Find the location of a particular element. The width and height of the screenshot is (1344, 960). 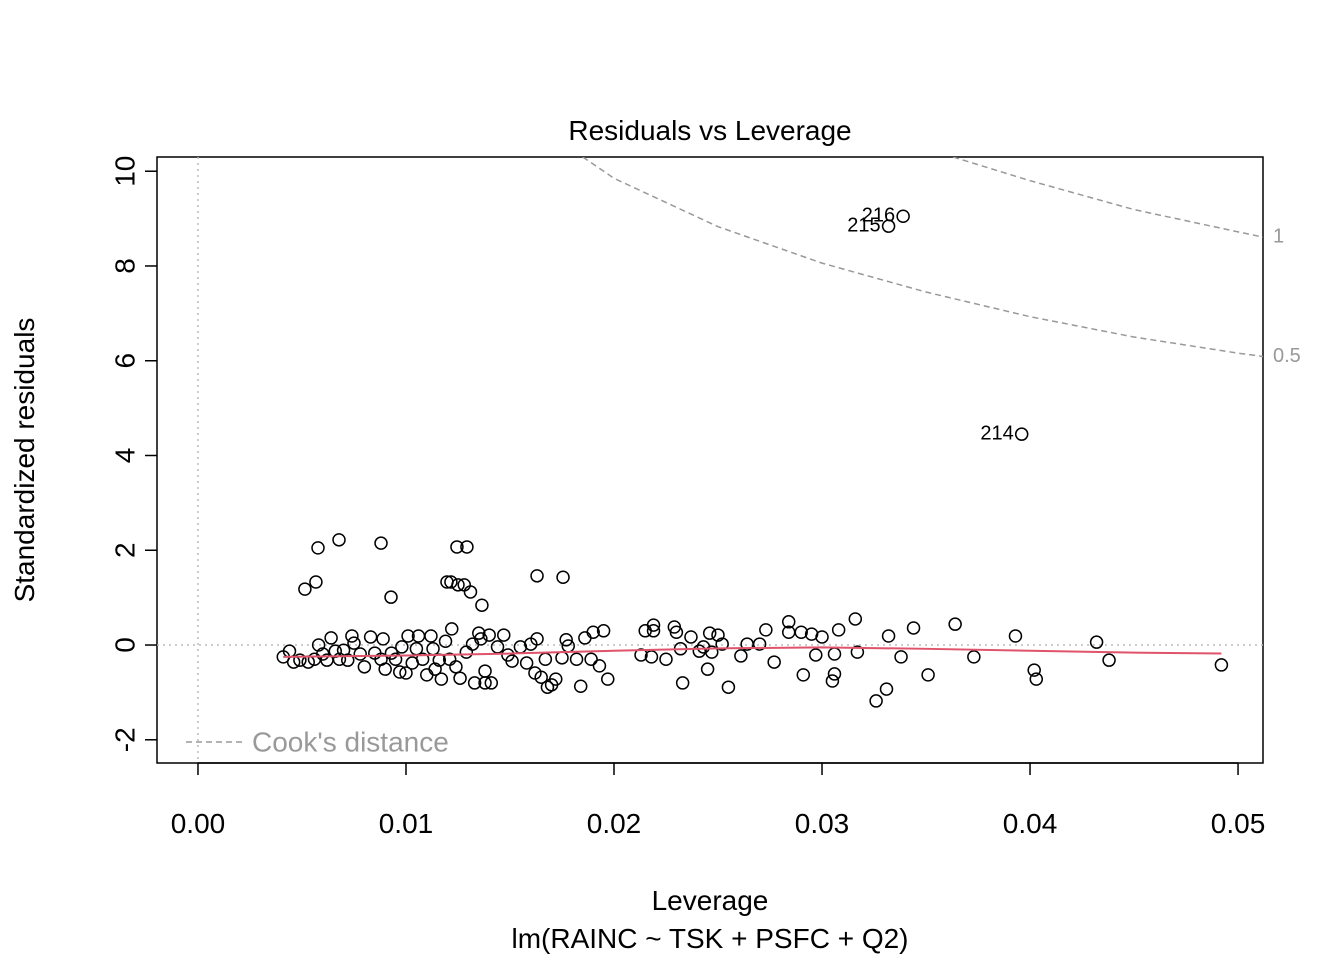

y-tick-label: 10 is located at coordinates (124, 171).